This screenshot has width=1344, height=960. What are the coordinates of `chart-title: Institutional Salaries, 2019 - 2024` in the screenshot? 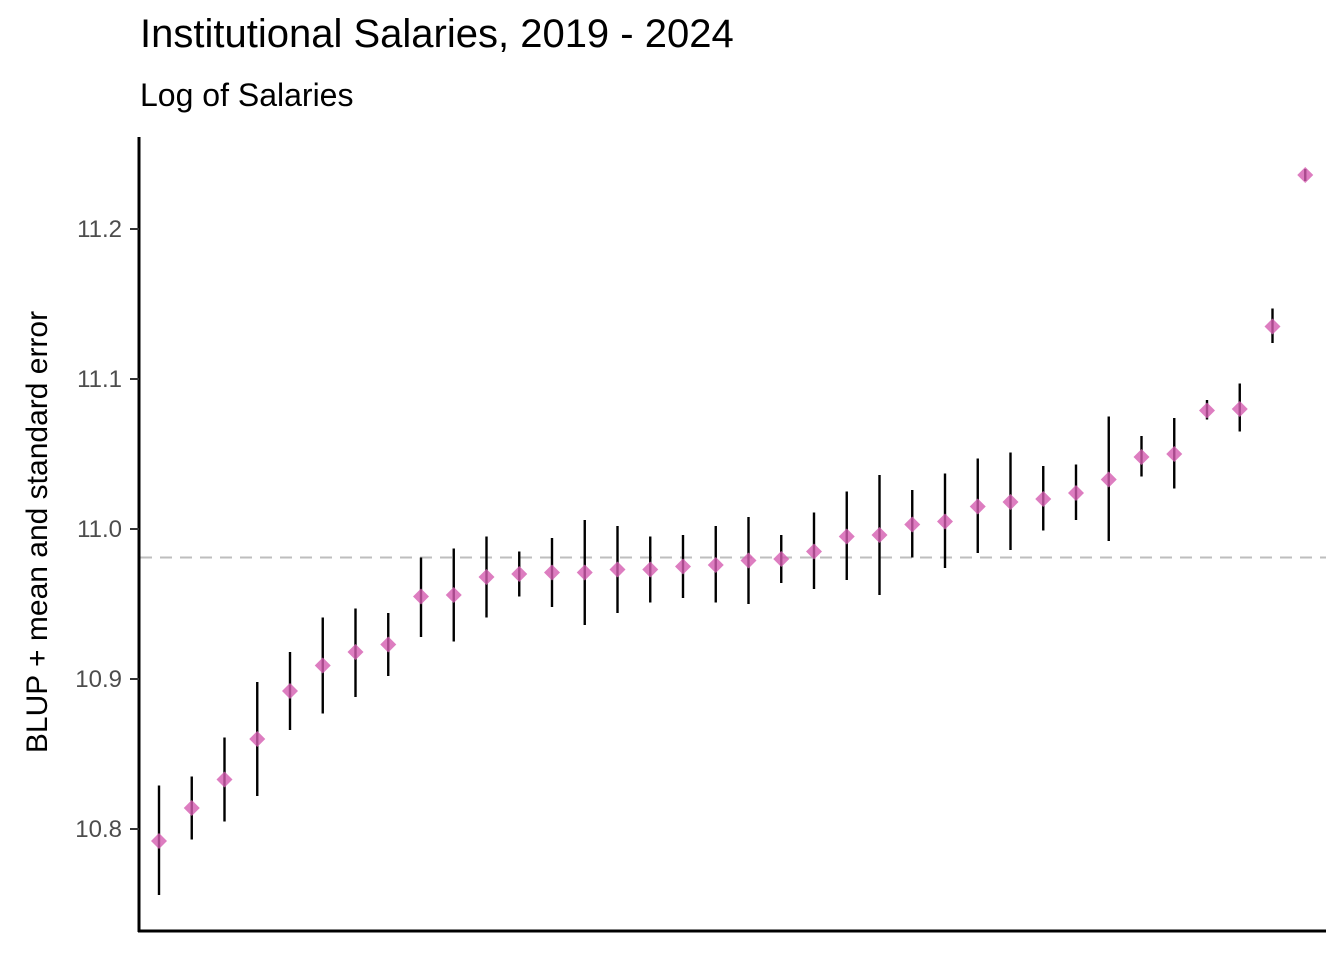 It's located at (437, 34).